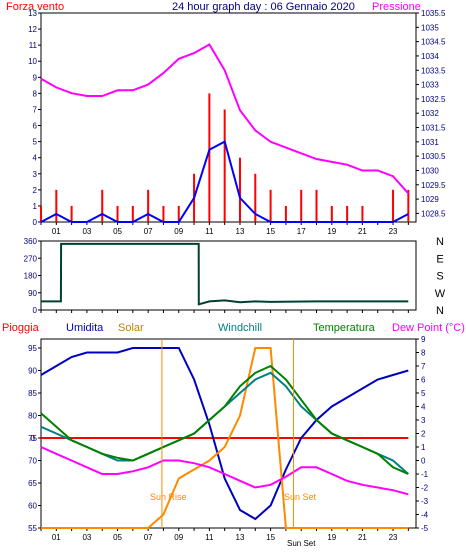 This screenshot has width=466, height=555. Describe the element at coordinates (425, 528) in the screenshot. I see `temp-right-tick-label: -5` at that location.